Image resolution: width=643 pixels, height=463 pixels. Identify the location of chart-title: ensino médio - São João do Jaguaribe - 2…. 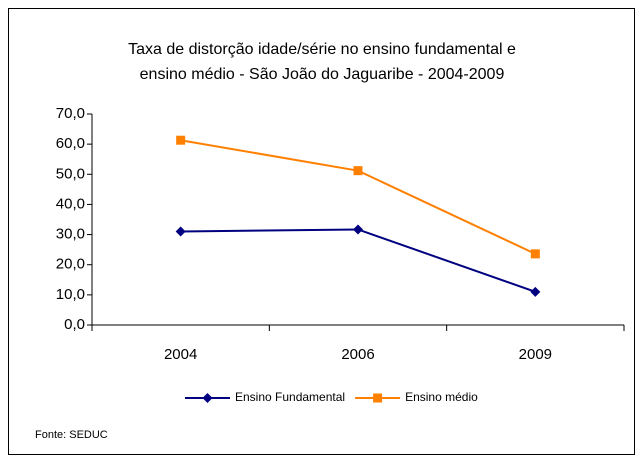
(322, 74).